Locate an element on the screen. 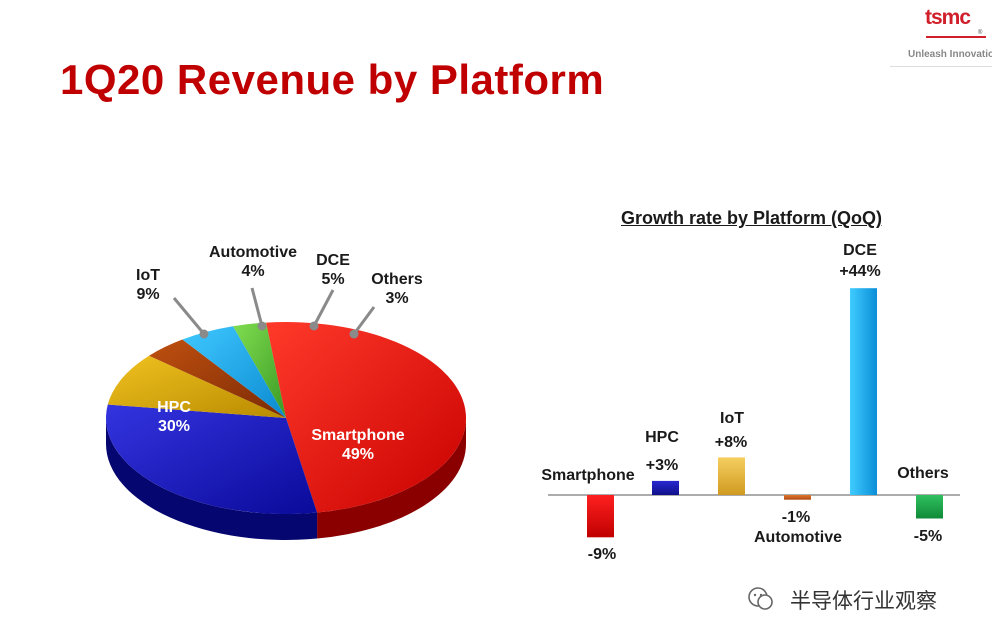  pie-slice-dce is located at coordinates (234, 372).